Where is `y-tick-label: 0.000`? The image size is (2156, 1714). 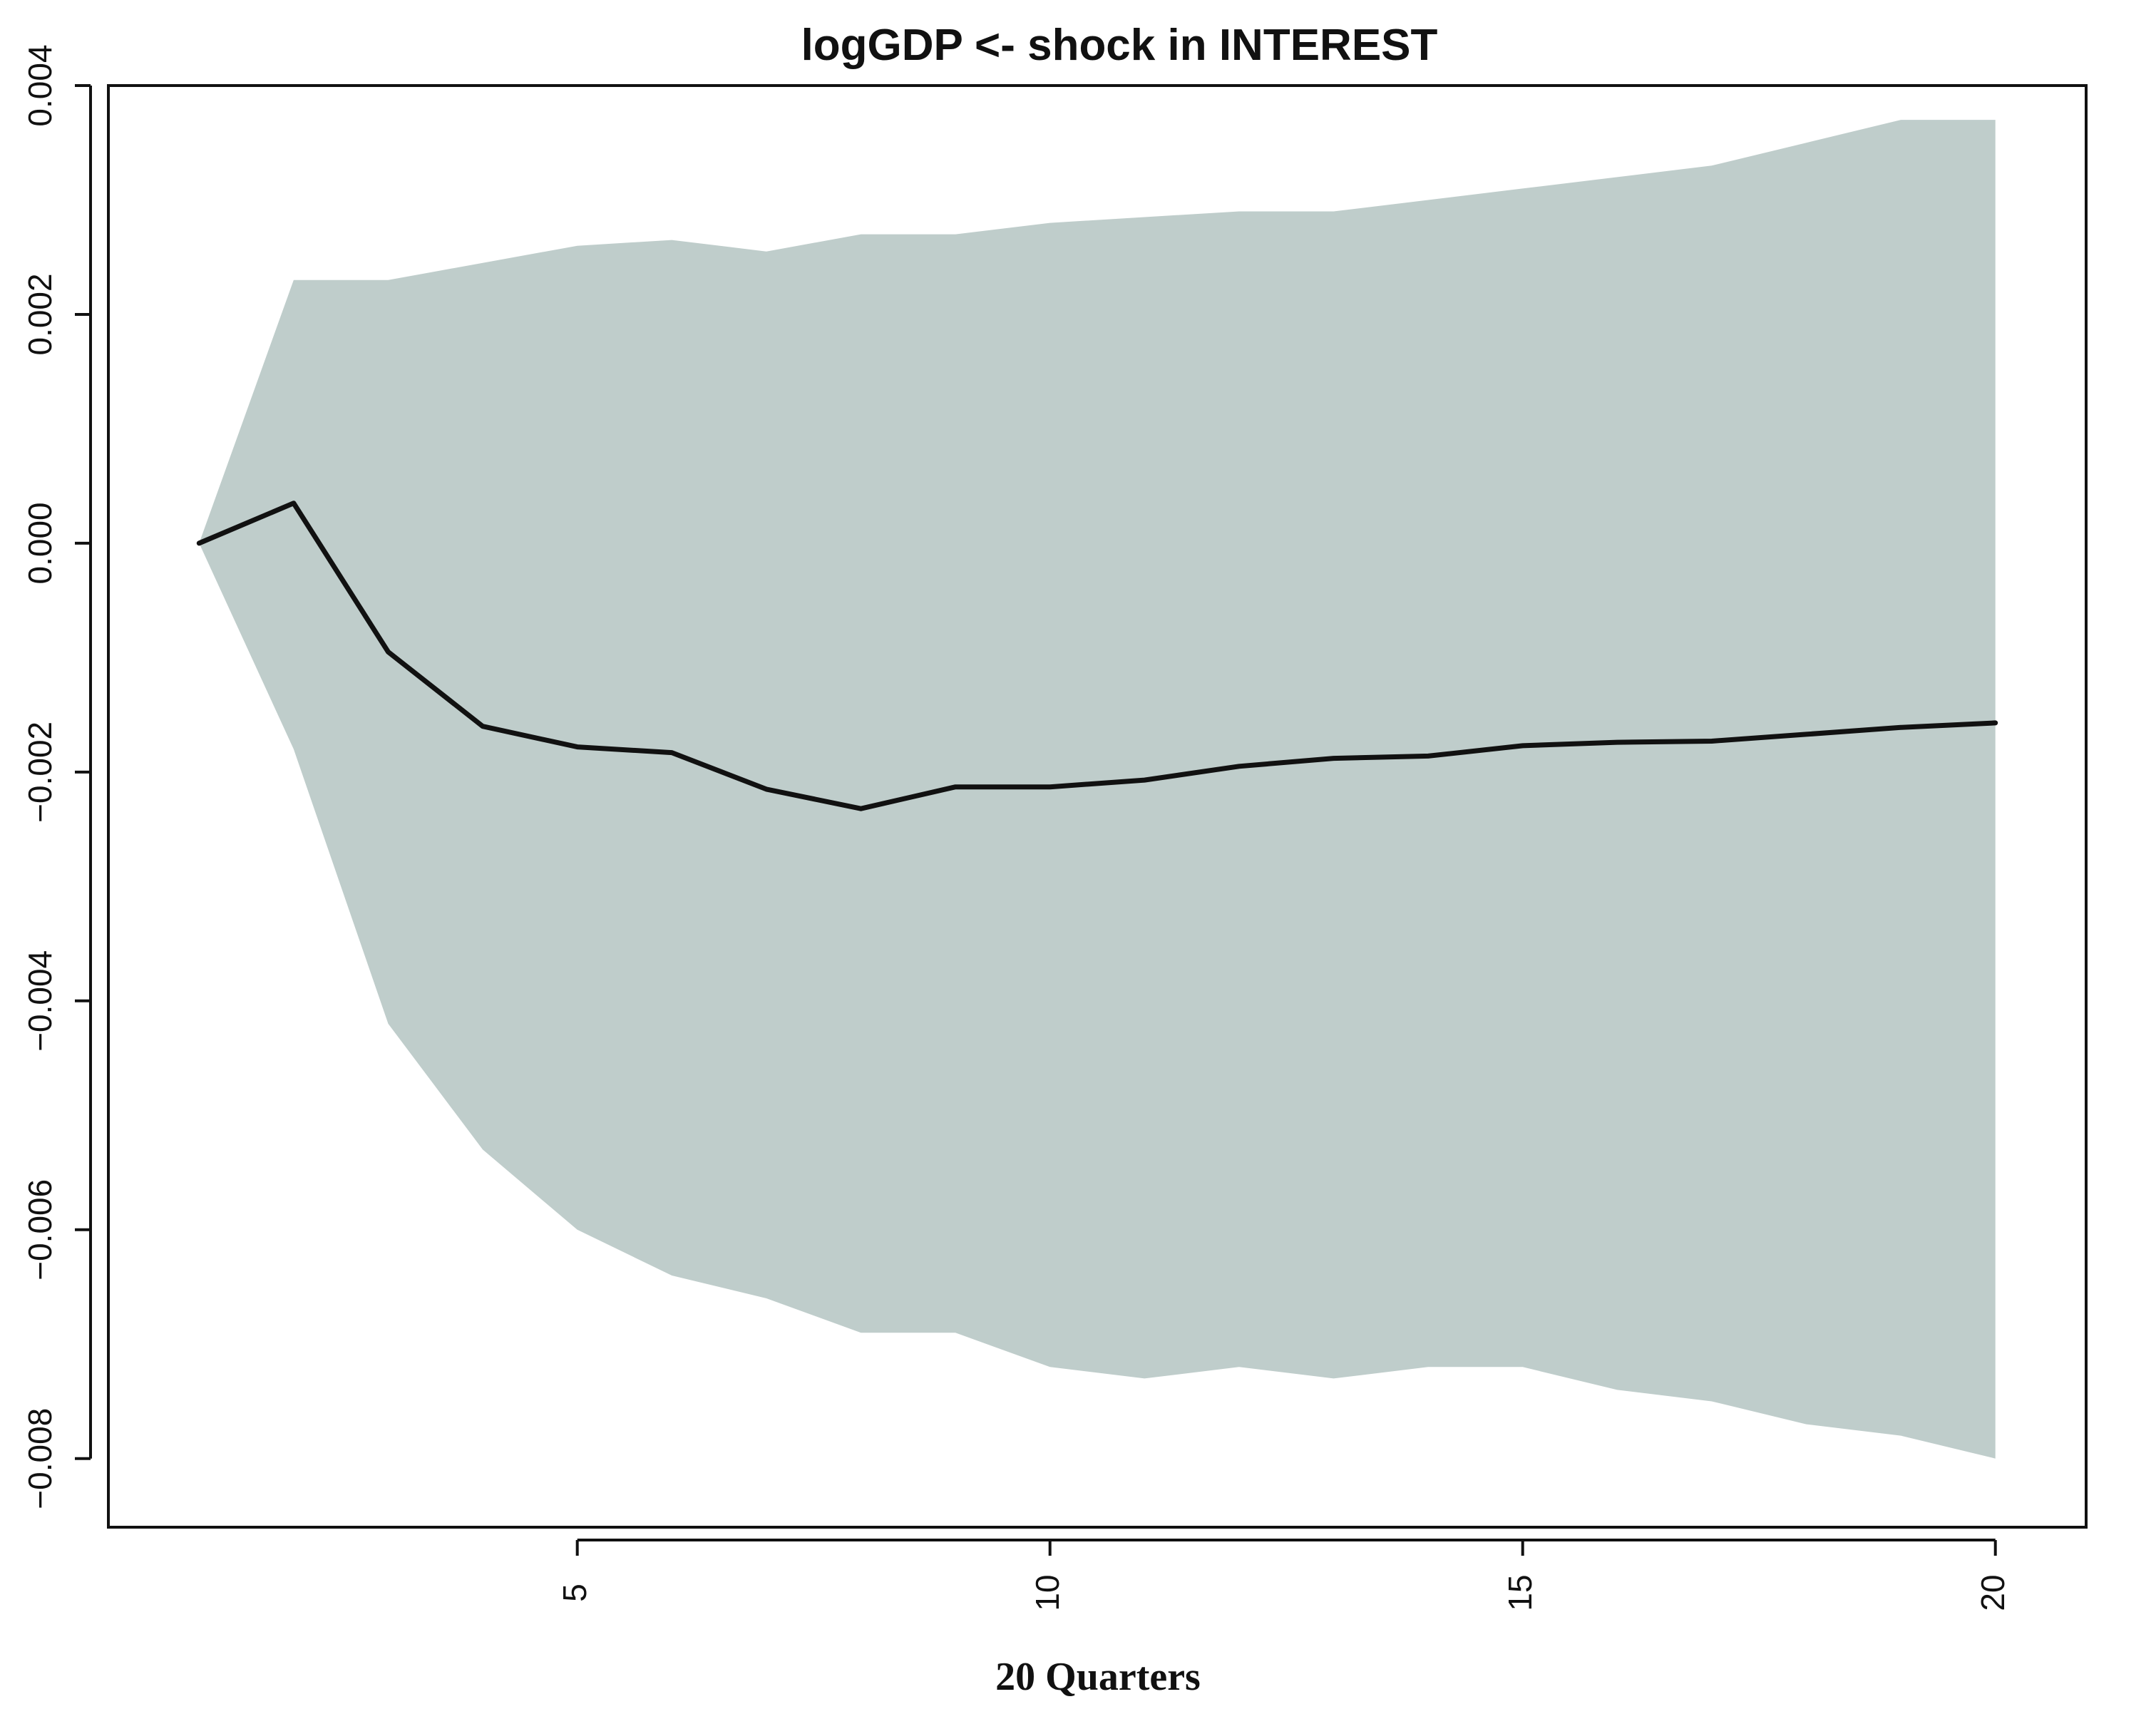
y-tick-label: 0.000 is located at coordinates (39, 543).